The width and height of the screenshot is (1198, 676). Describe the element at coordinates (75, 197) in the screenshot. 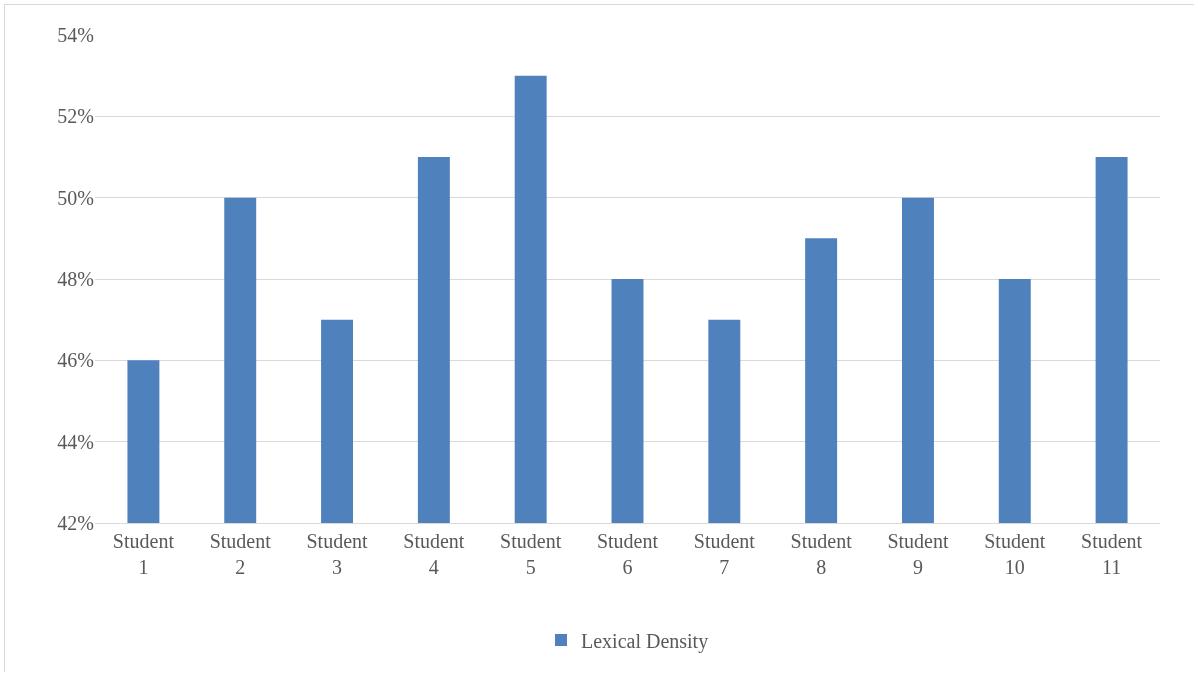

I see `y-tick-label: 50%` at that location.